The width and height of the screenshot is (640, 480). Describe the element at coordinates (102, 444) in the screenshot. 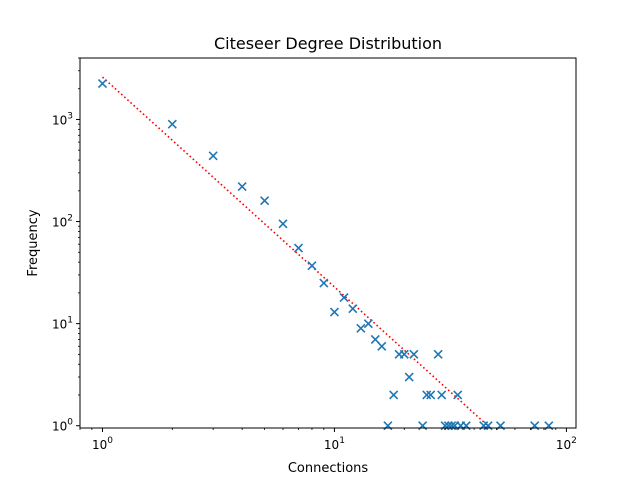

I see `x-tick-label: 10⁰` at that location.